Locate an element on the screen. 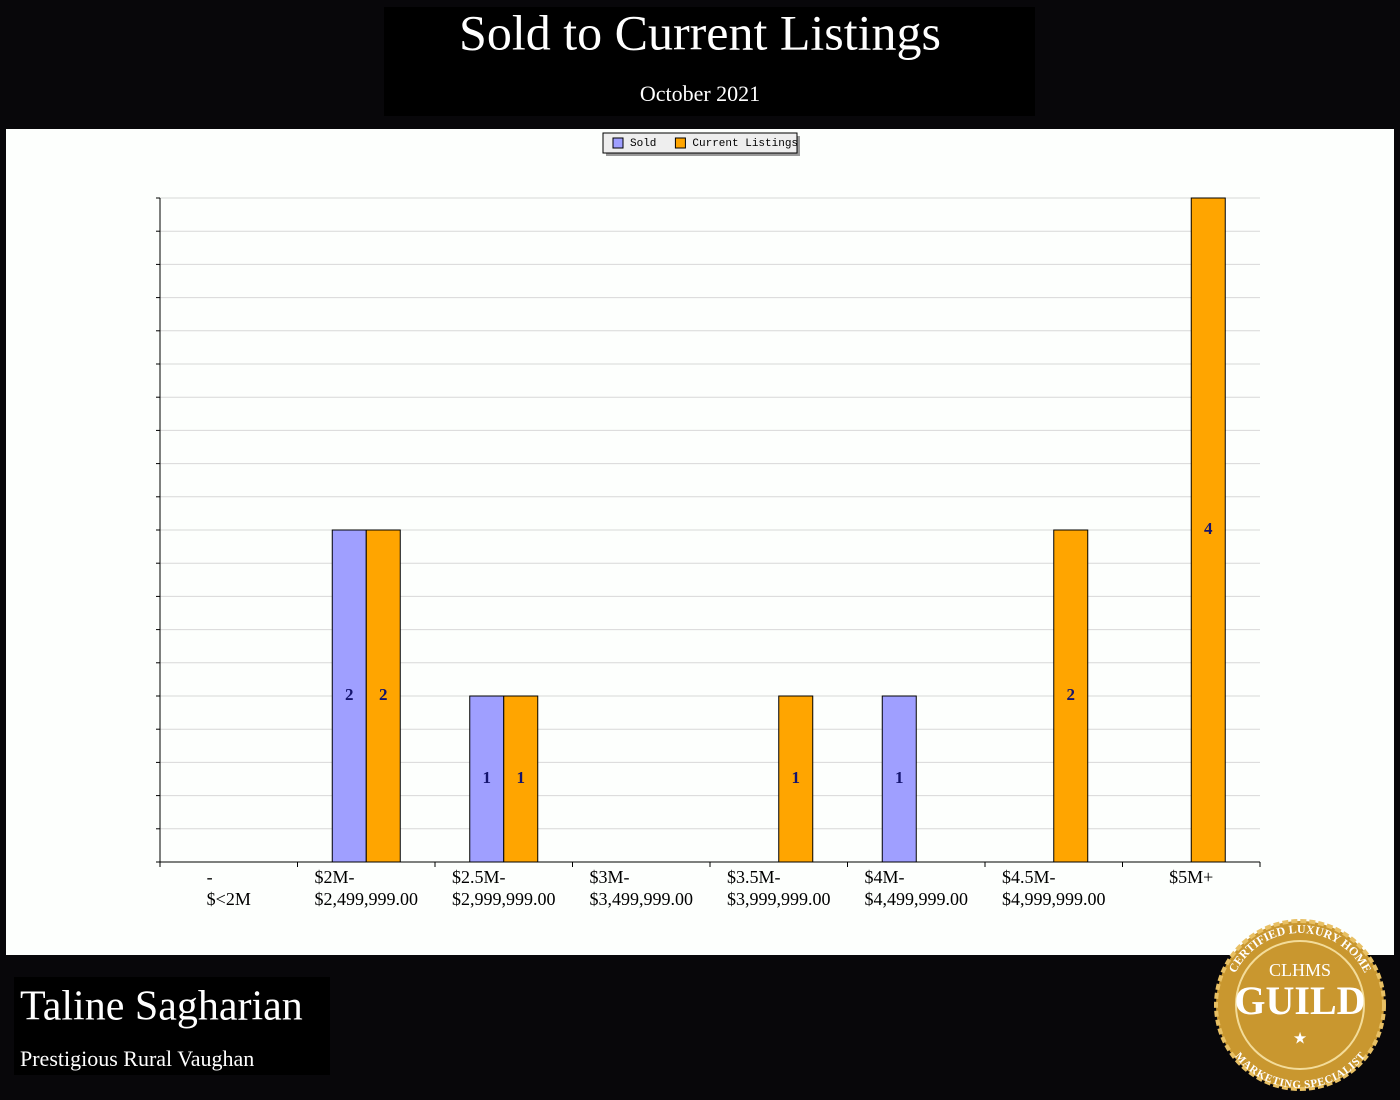 The image size is (1400, 1100). badge-outer is located at coordinates (1300, 1005).